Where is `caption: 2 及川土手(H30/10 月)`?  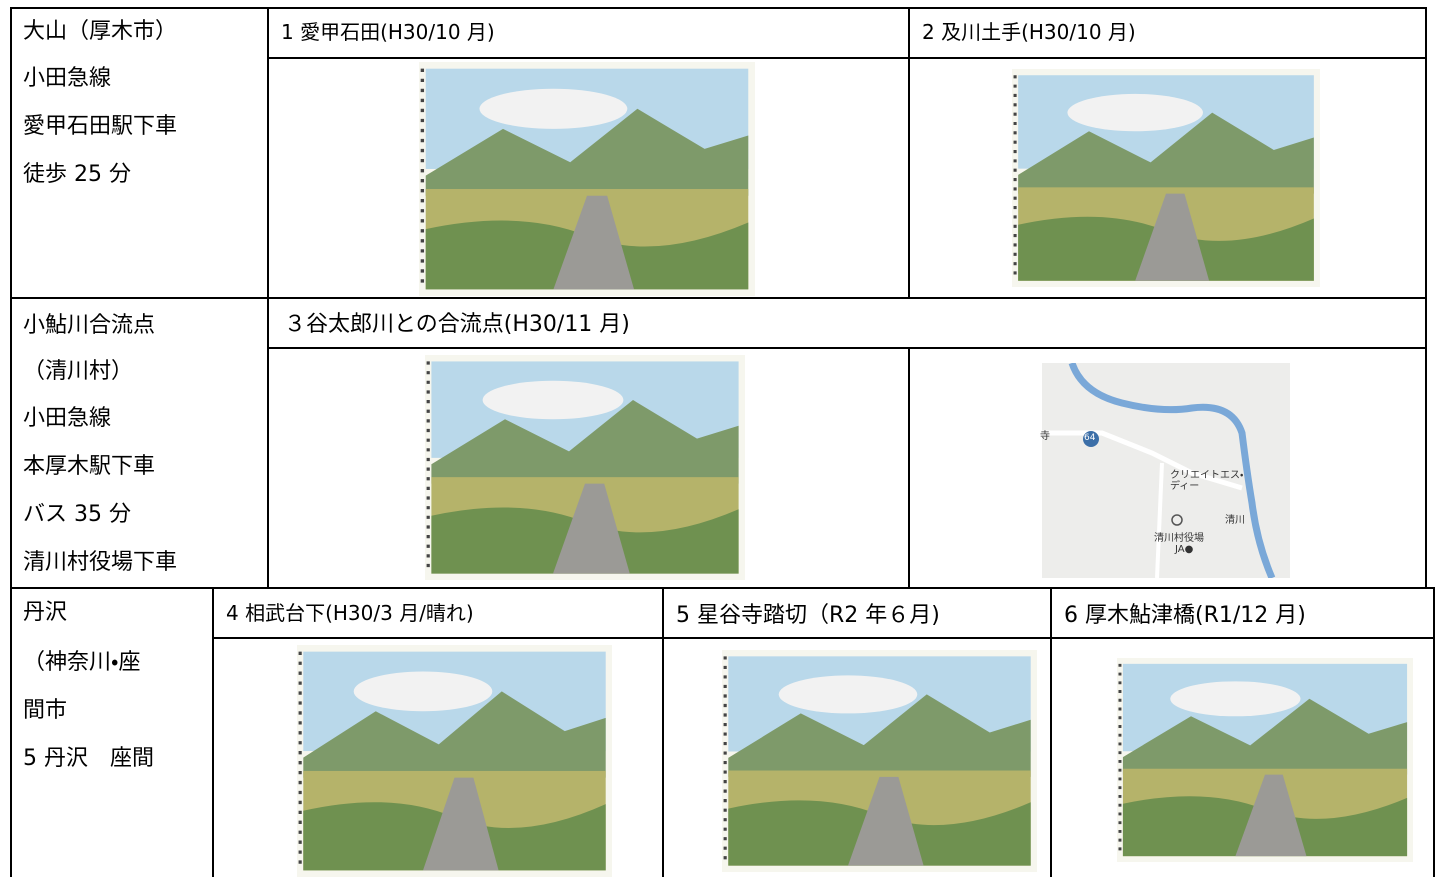
caption: 2 及川土手(H30/10 月) is located at coordinates (1029, 32).